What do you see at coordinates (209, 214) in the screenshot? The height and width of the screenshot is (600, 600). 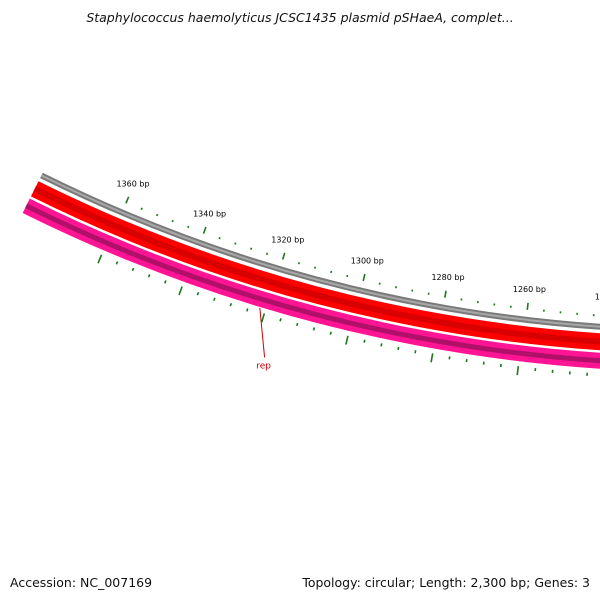 I see `tick-label: 1340 bp` at bounding box center [209, 214].